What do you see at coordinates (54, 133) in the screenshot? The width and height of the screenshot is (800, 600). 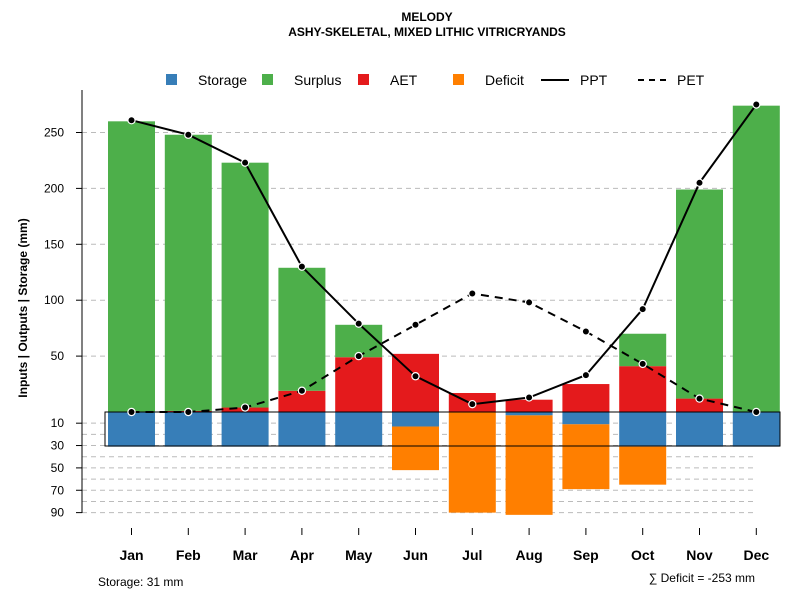 I see `y-tick-label: 250` at bounding box center [54, 133].